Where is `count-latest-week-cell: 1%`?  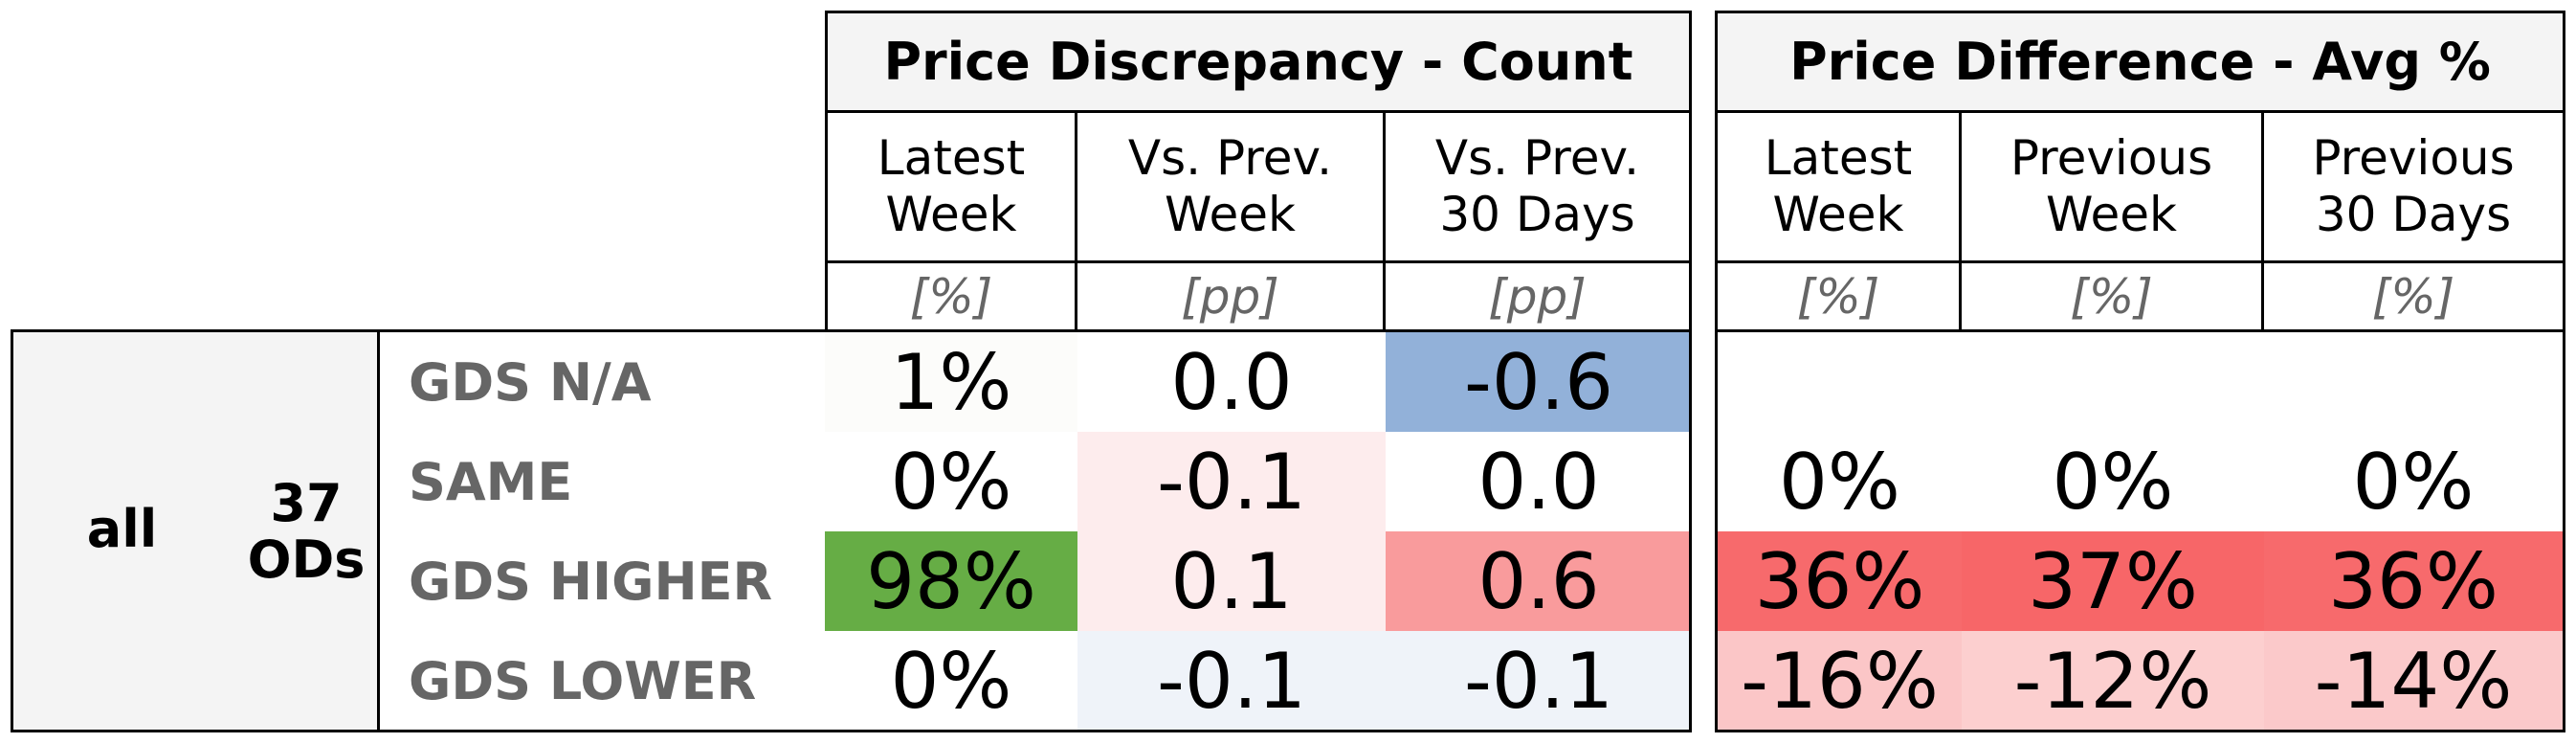
count-latest-week-cell: 1% is located at coordinates (951, 382).